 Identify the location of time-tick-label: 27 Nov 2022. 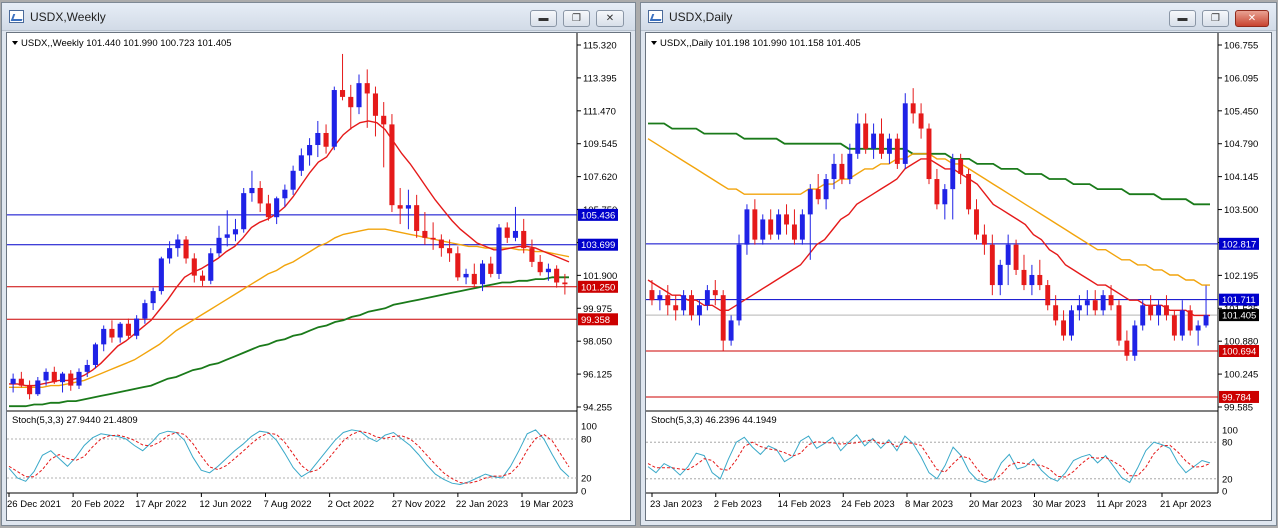
(419, 504).